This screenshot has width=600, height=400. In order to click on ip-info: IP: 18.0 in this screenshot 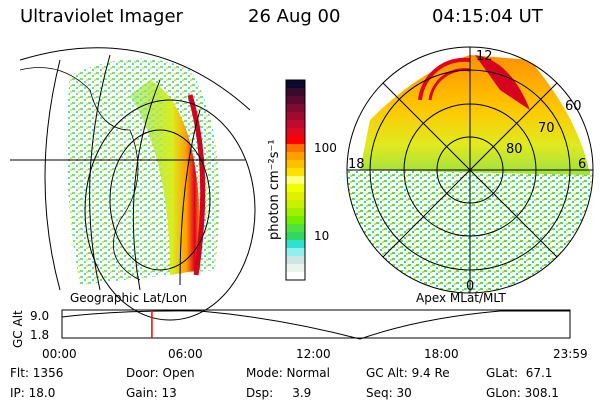, I will do `click(32, 393)`.